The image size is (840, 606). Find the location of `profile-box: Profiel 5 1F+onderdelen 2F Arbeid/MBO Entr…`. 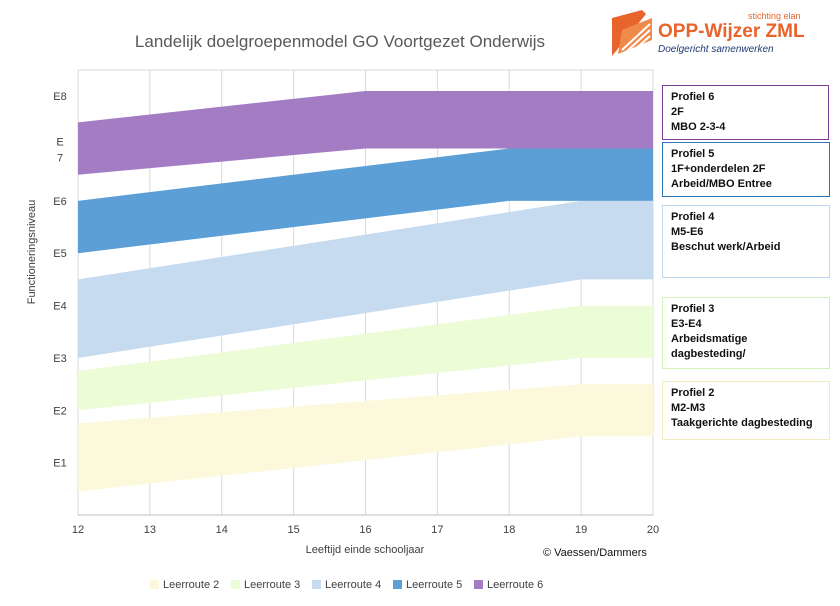

profile-box: Profiel 5 1F+onderdelen 2F Arbeid/MBO Entr… is located at coordinates (746, 169).